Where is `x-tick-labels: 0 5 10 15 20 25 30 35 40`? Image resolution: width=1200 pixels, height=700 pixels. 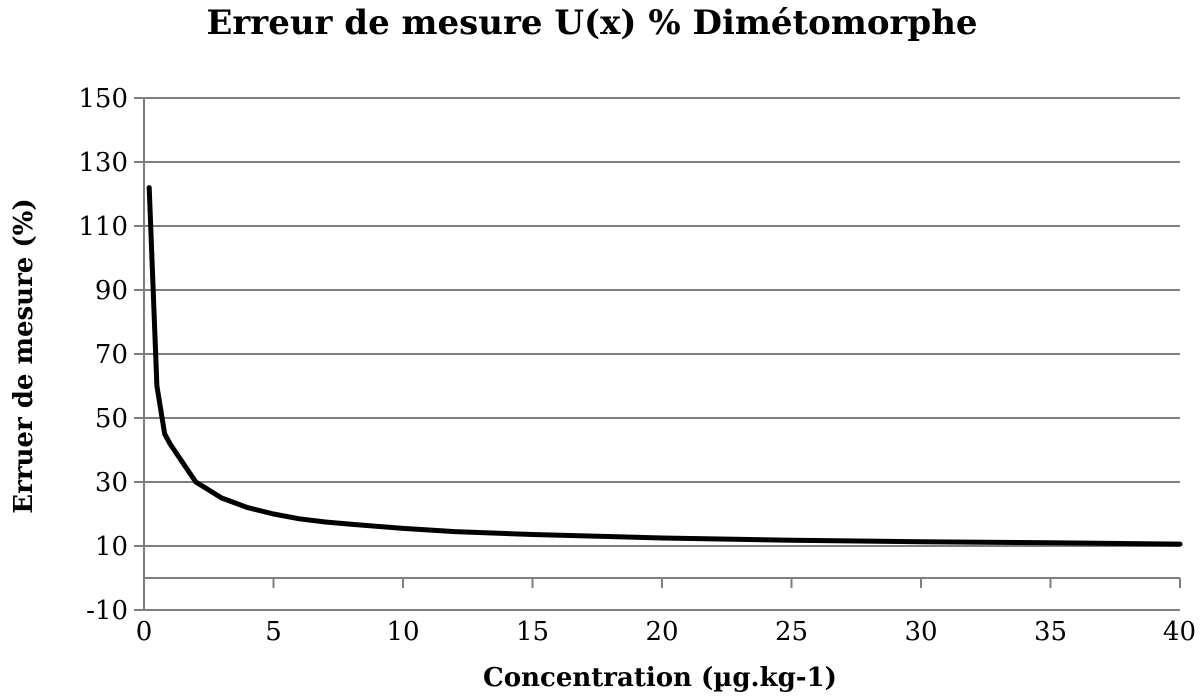 x-tick-labels: 0 5 10 15 20 25 30 35 40 is located at coordinates (666, 632).